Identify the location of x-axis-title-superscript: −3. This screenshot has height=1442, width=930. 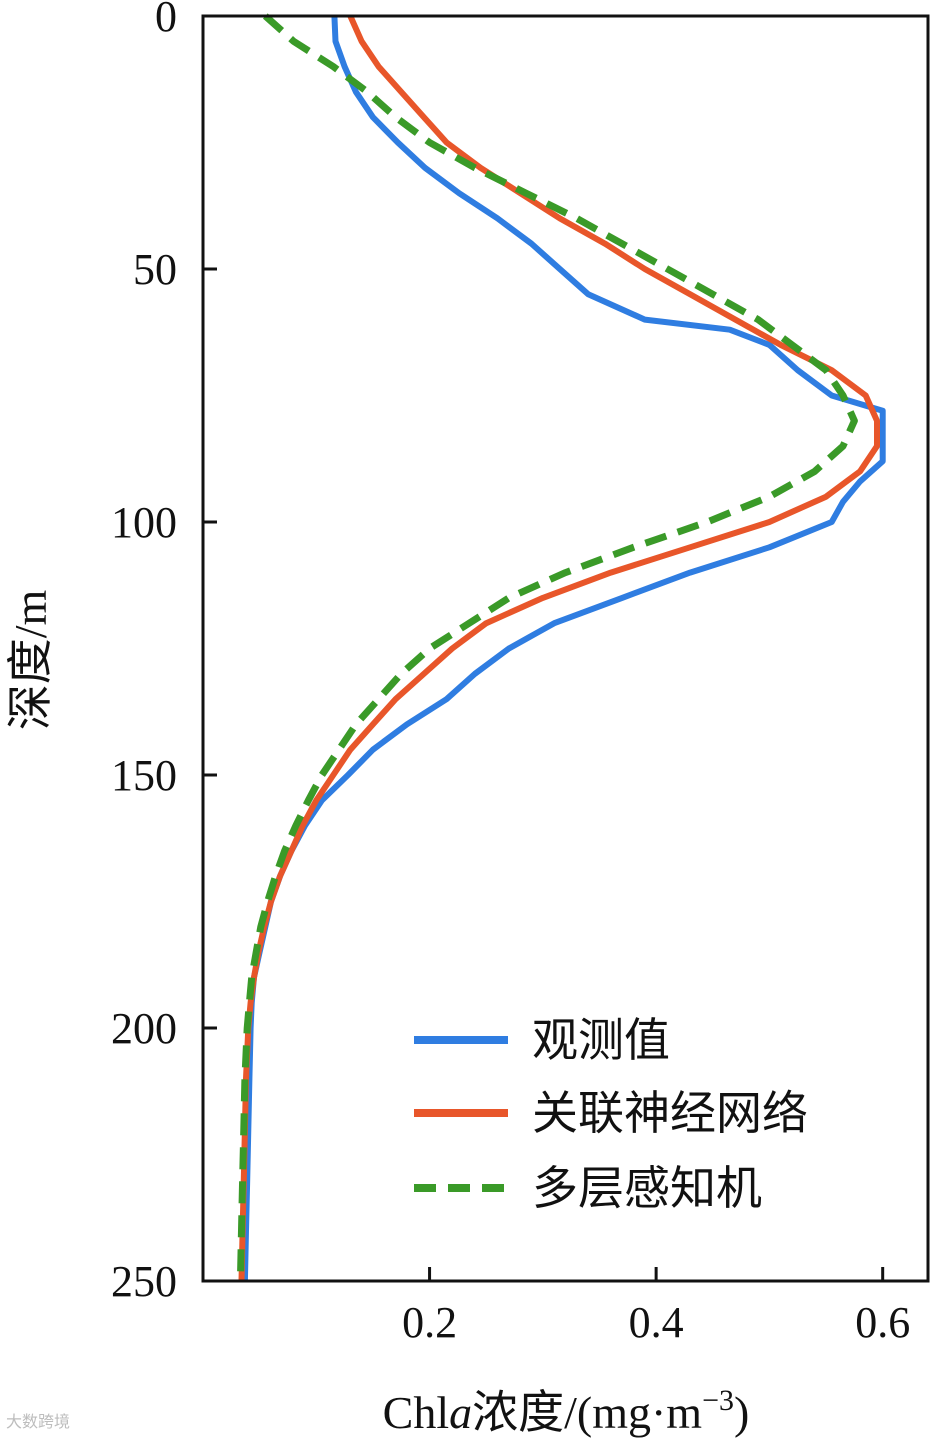
(718, 1400).